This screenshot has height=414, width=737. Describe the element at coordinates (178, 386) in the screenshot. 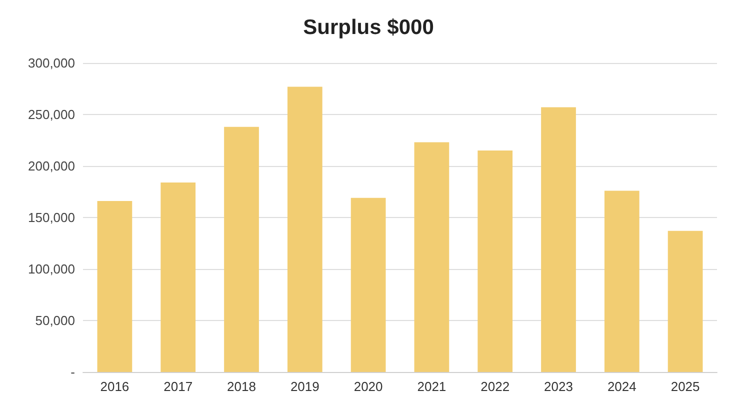

I see `x-tick-label: 2017` at that location.